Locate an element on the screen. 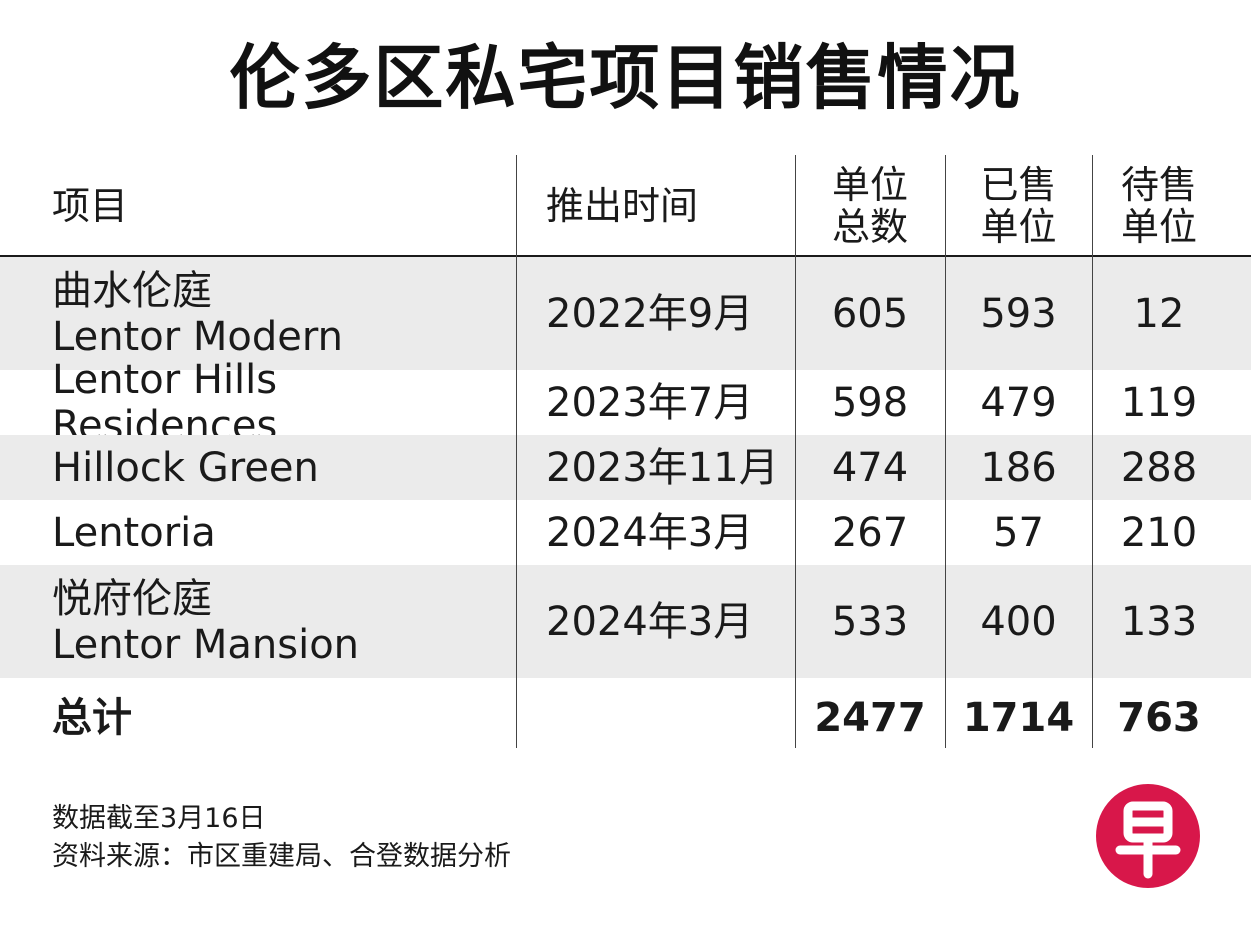 This screenshot has height=938, width=1251. header-sold-units: 已售 单位 is located at coordinates (1018, 206).